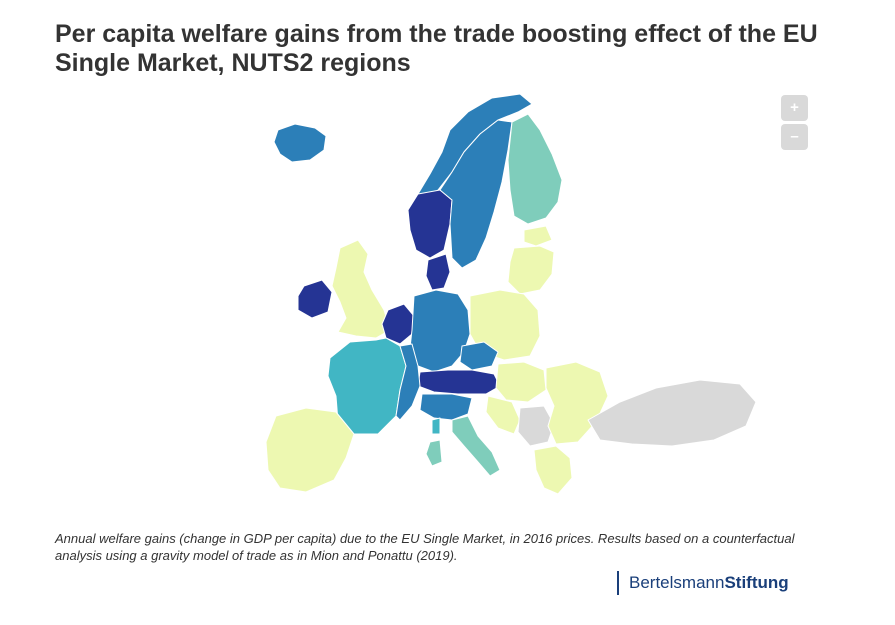 Image resolution: width=895 pixels, height=625 pixels. Describe the element at coordinates (361, 289) in the screenshot. I see `region-uk` at that location.